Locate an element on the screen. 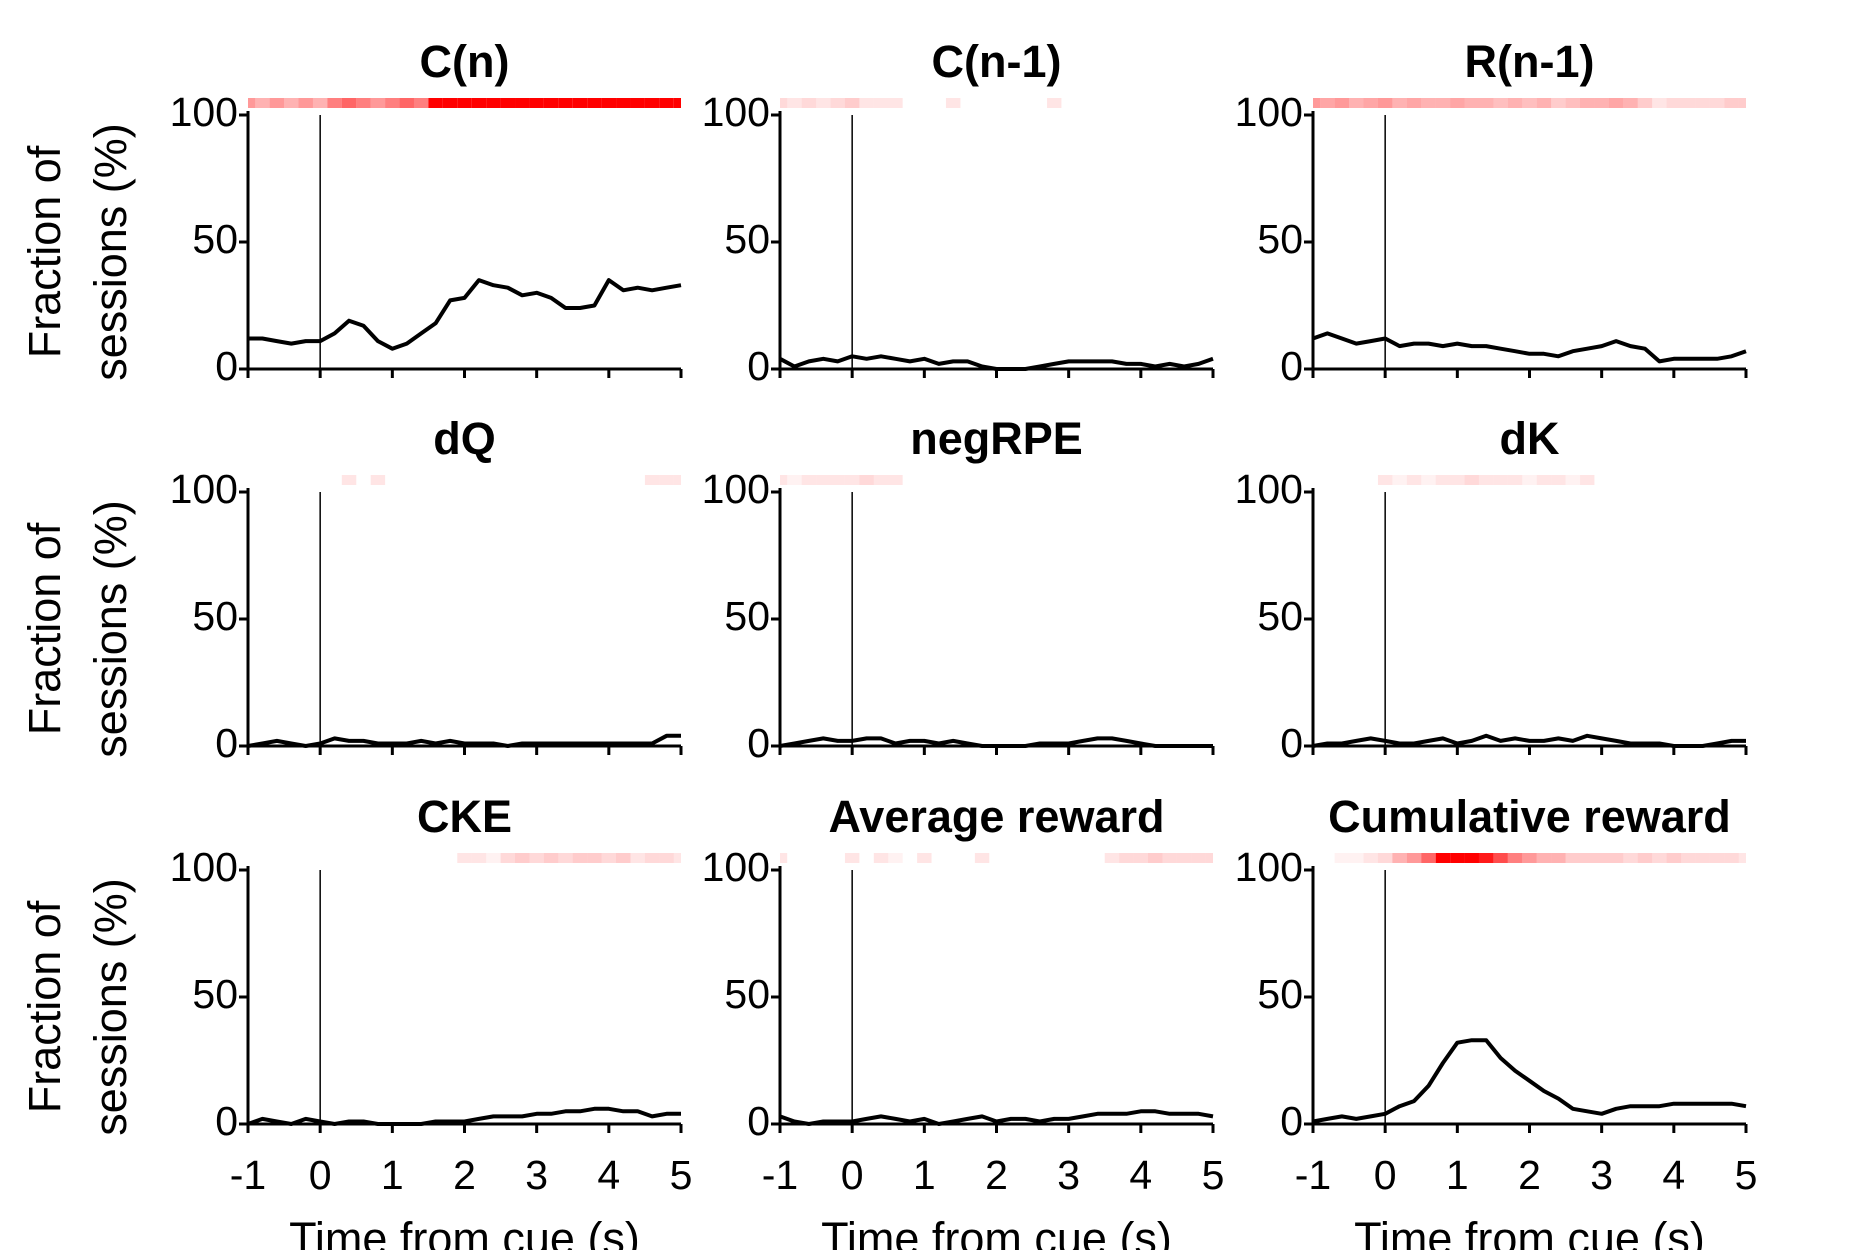  y-axis-label: sessions (%) is located at coordinates (110, 629).